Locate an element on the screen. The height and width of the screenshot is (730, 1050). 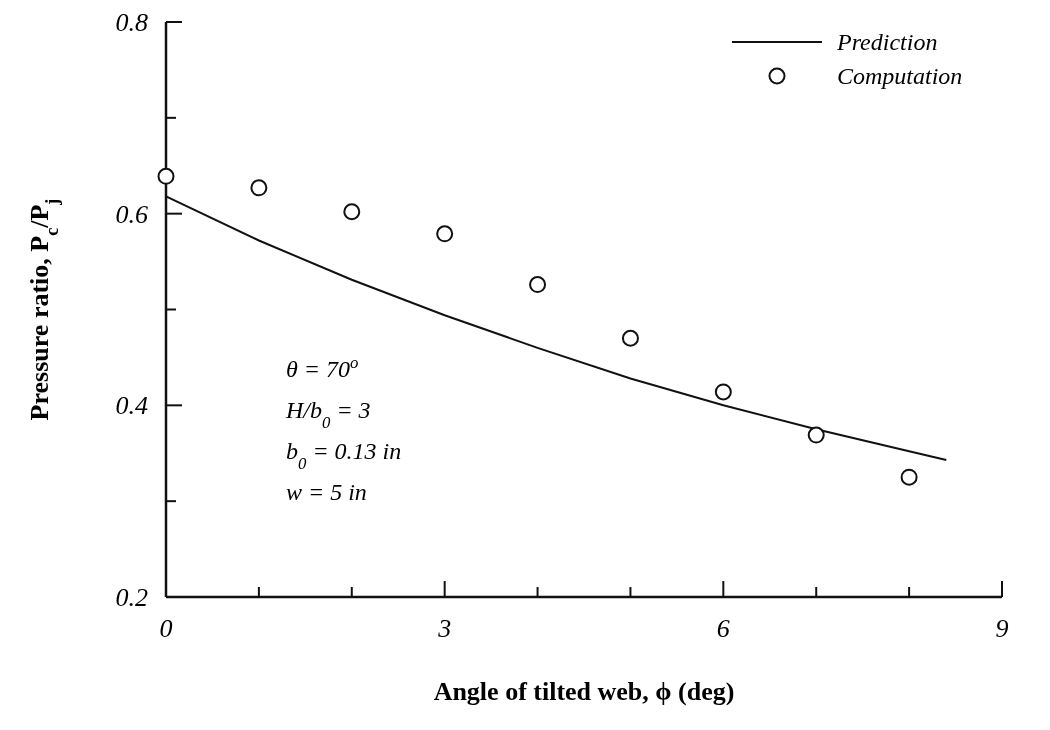
y-tick-label: 0.2 is located at coordinates (131, 598).